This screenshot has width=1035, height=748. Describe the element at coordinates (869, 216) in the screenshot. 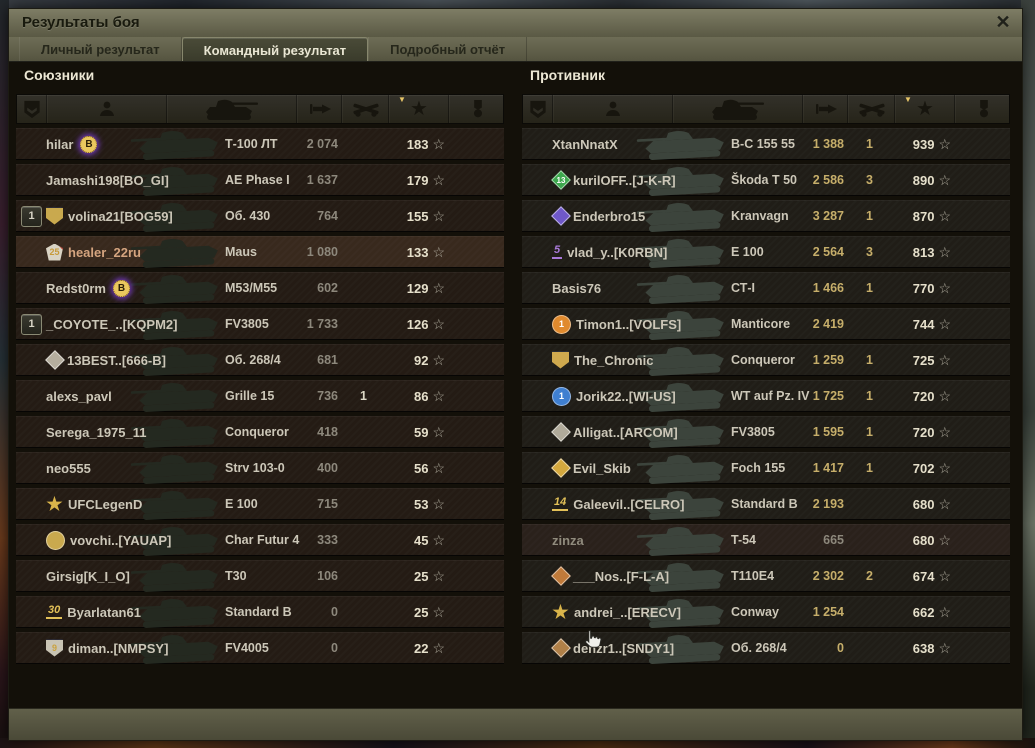

I see `frags-value: 1` at that location.